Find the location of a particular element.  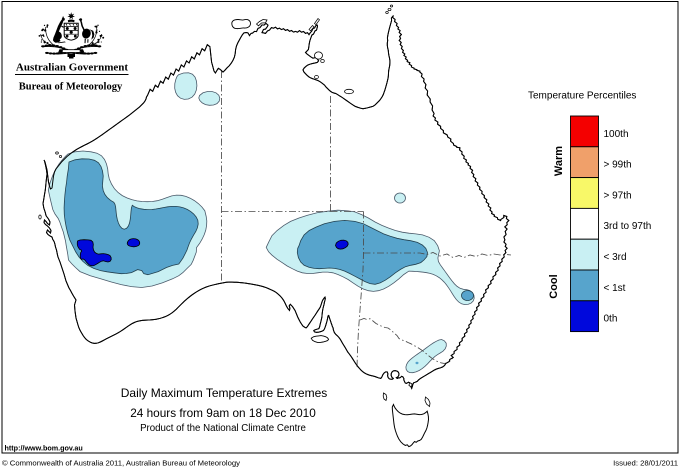

svg-text: Warm is located at coordinates (559, 161).